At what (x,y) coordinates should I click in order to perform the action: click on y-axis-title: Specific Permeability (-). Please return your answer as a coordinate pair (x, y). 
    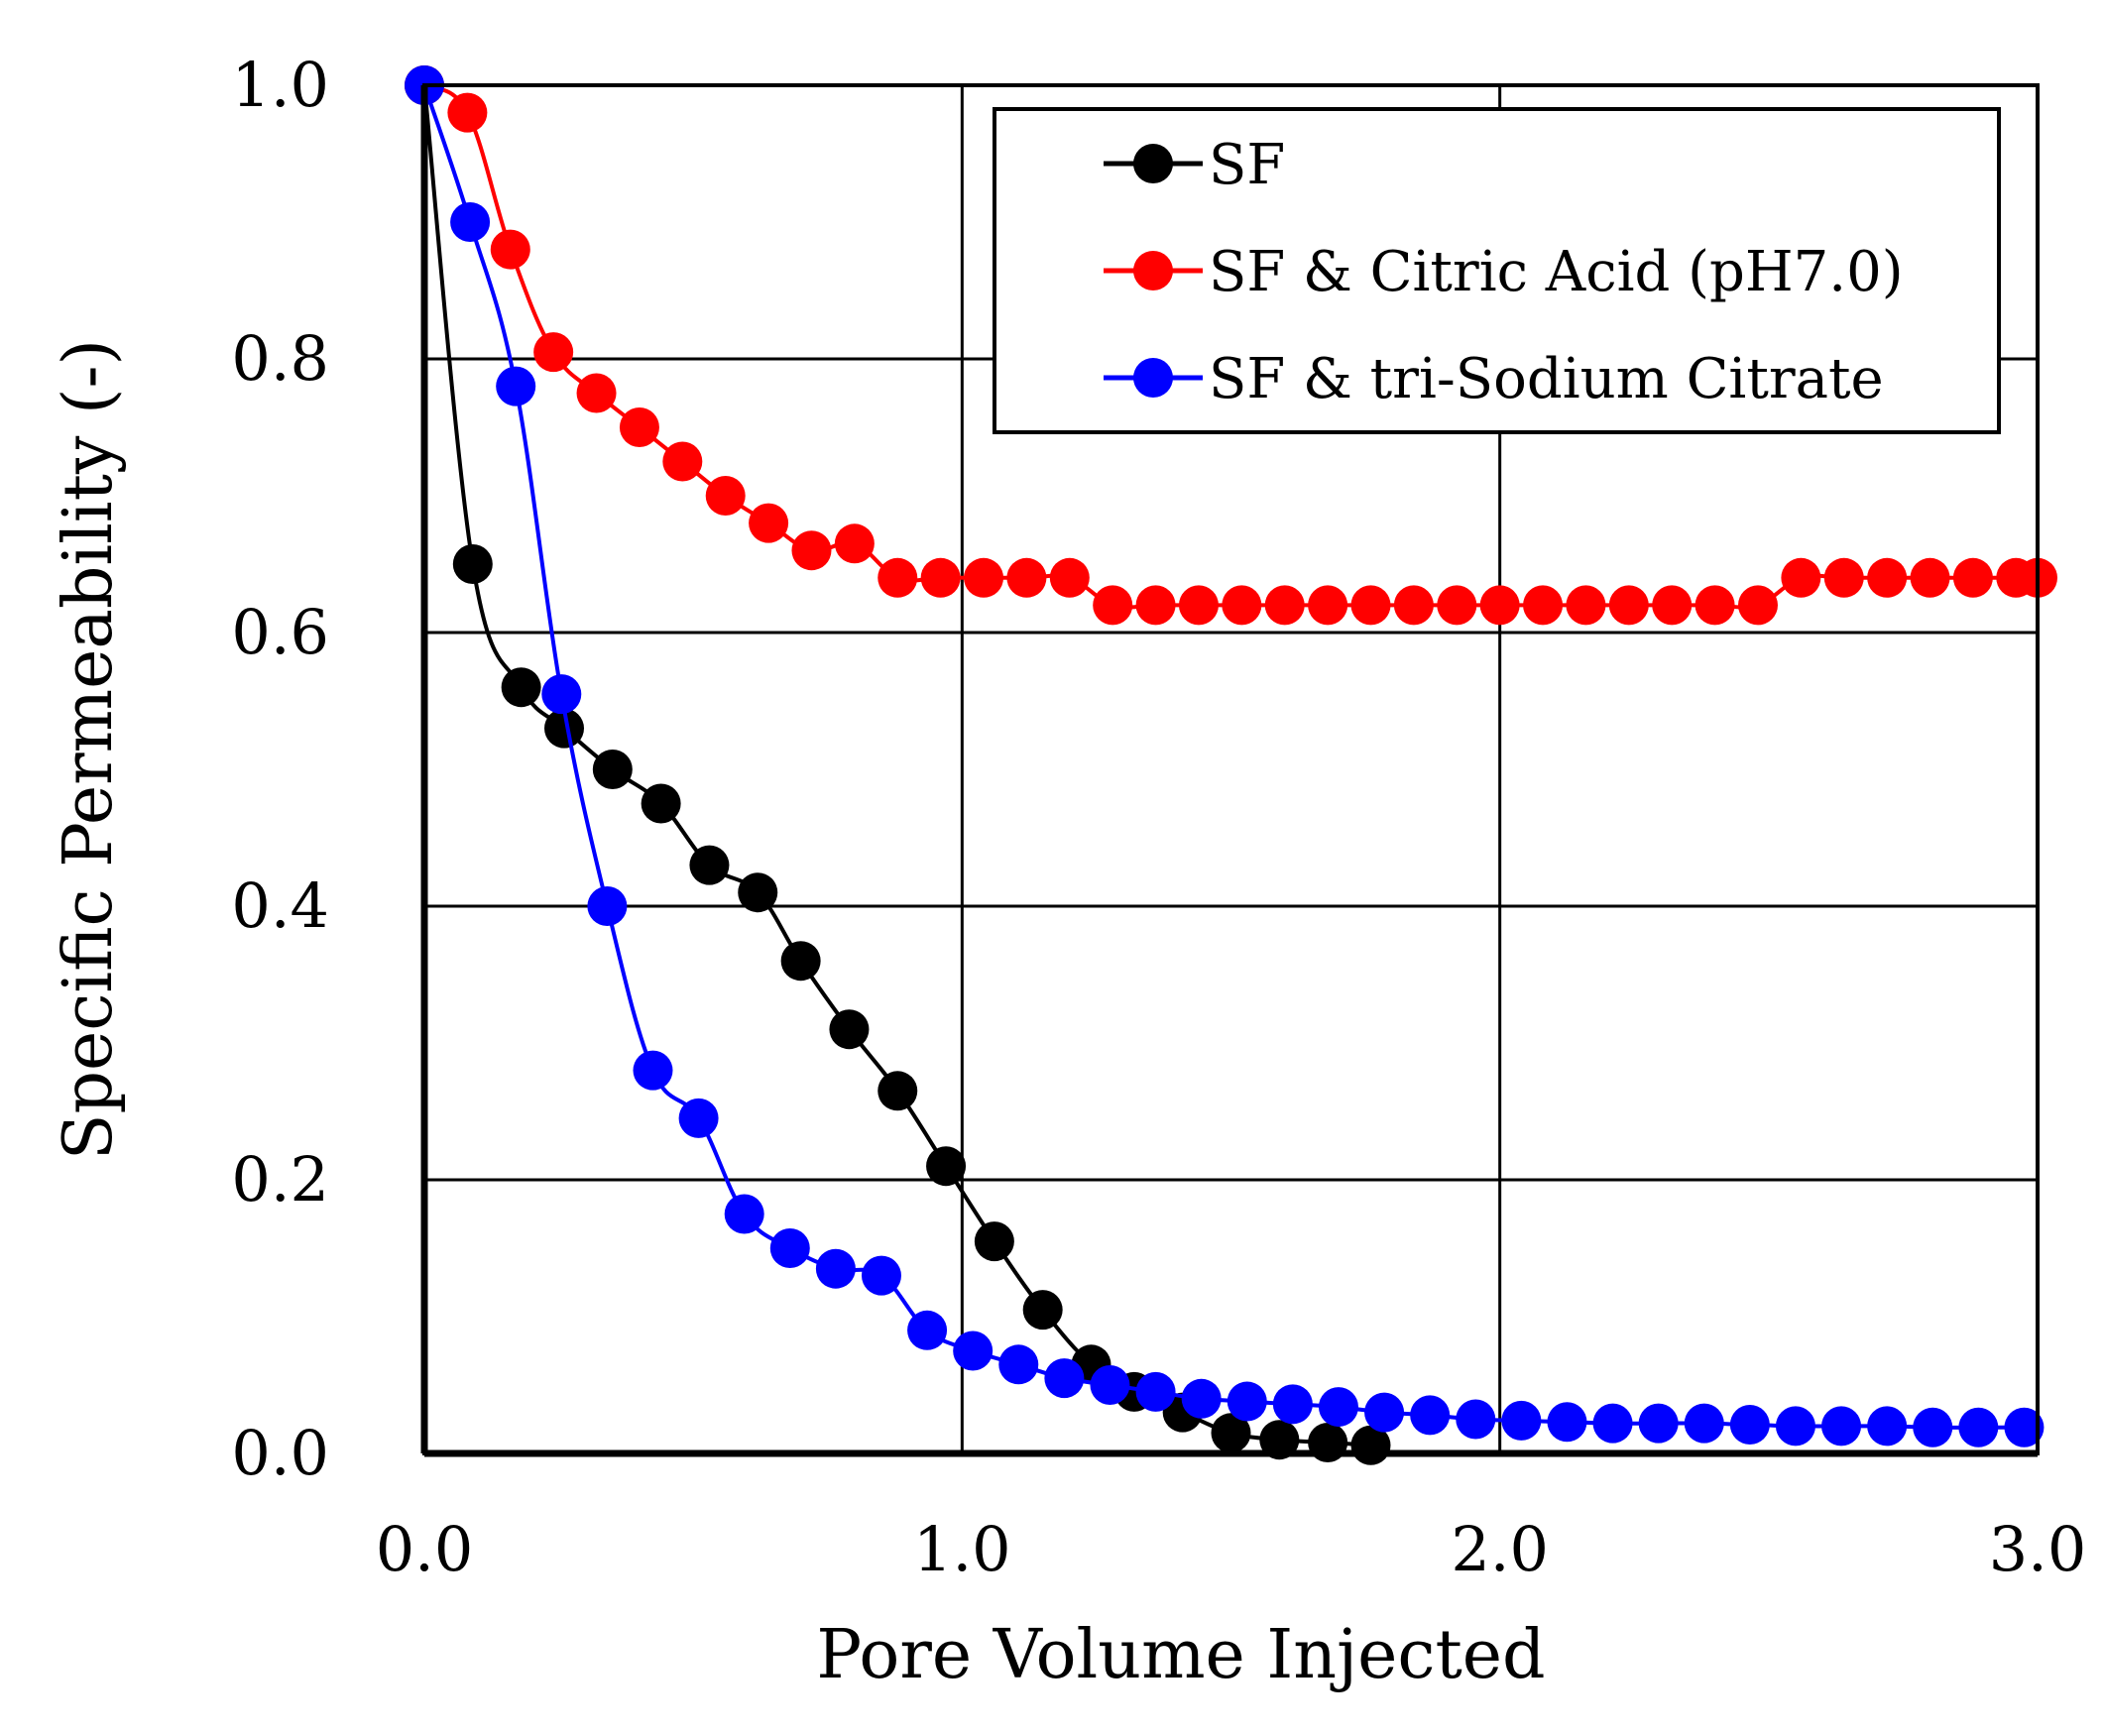
    Looking at the image, I should click on (89, 749).